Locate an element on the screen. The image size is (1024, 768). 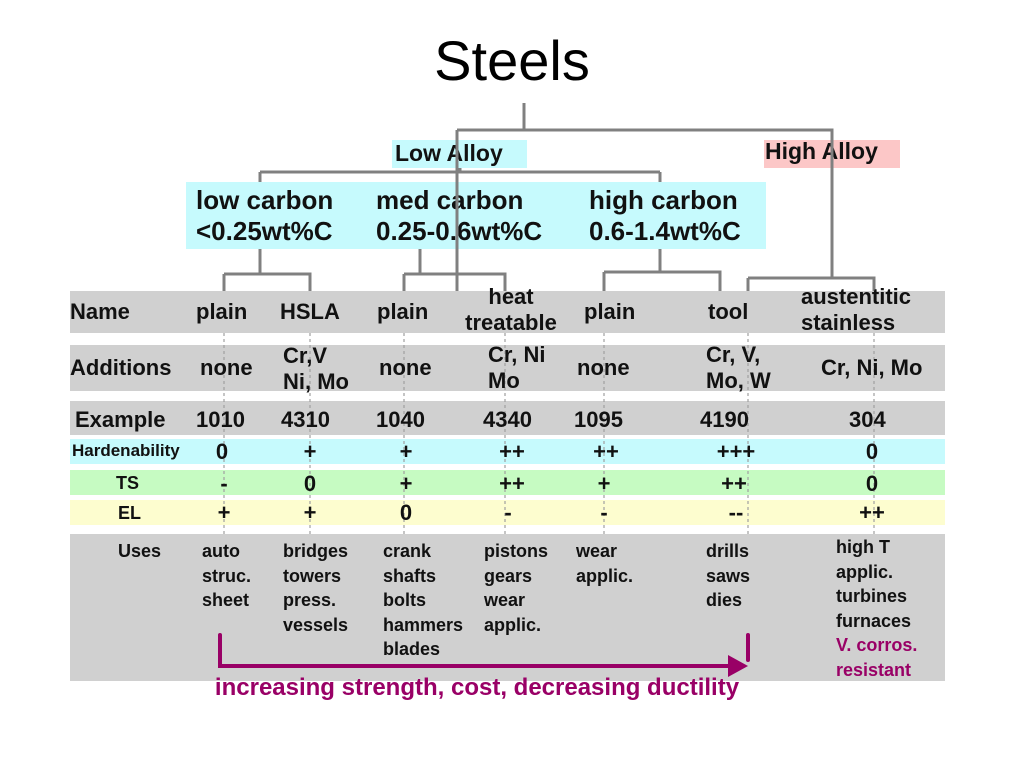
col2-el: + is located at coordinates (310, 512).